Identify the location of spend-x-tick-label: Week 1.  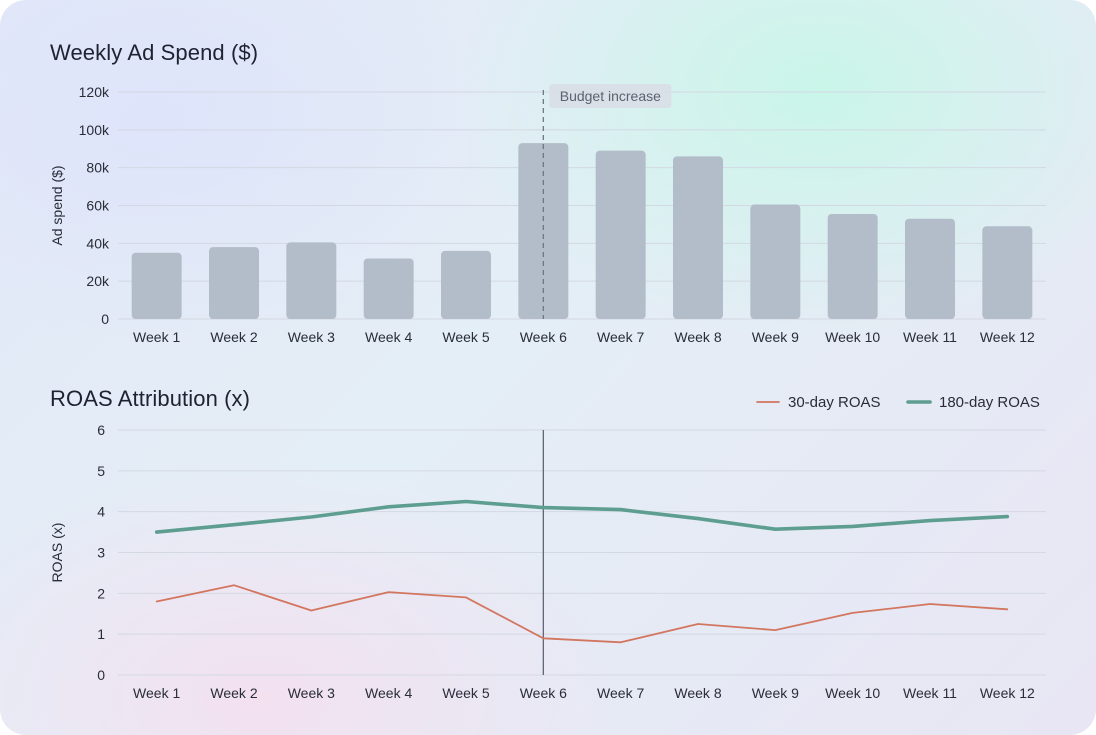
(156, 337).